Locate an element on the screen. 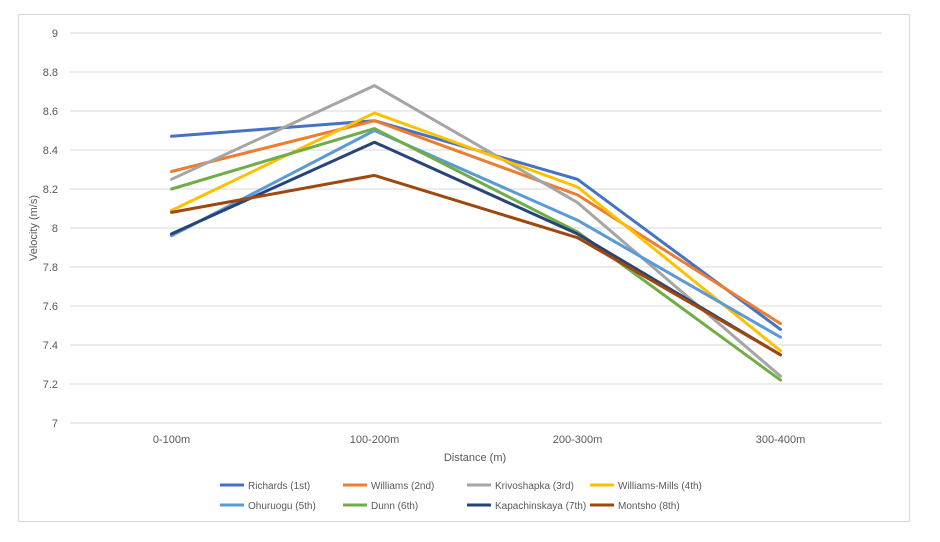 This screenshot has height=542, width=940. y-tick-label: 7 is located at coordinates (55, 424).